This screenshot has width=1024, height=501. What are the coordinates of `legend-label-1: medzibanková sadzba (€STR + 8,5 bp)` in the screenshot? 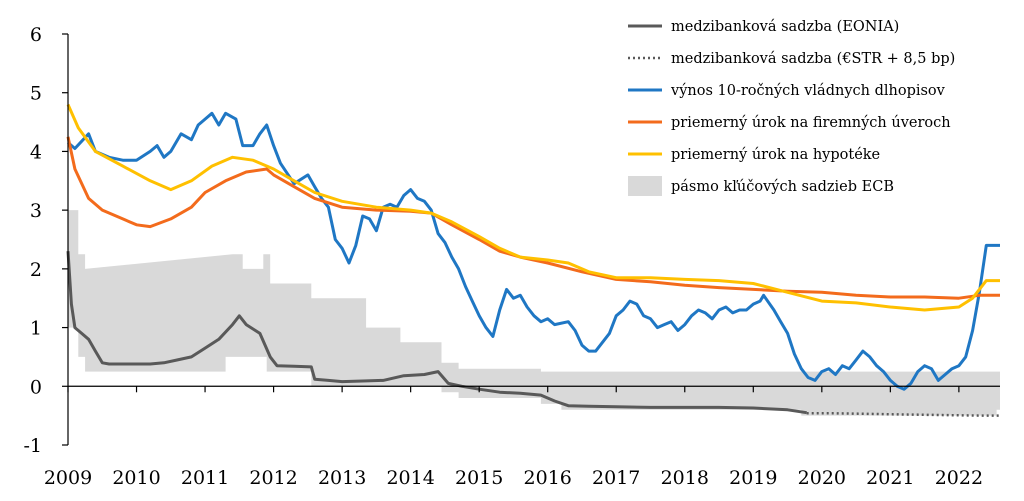 It's located at (813, 59).